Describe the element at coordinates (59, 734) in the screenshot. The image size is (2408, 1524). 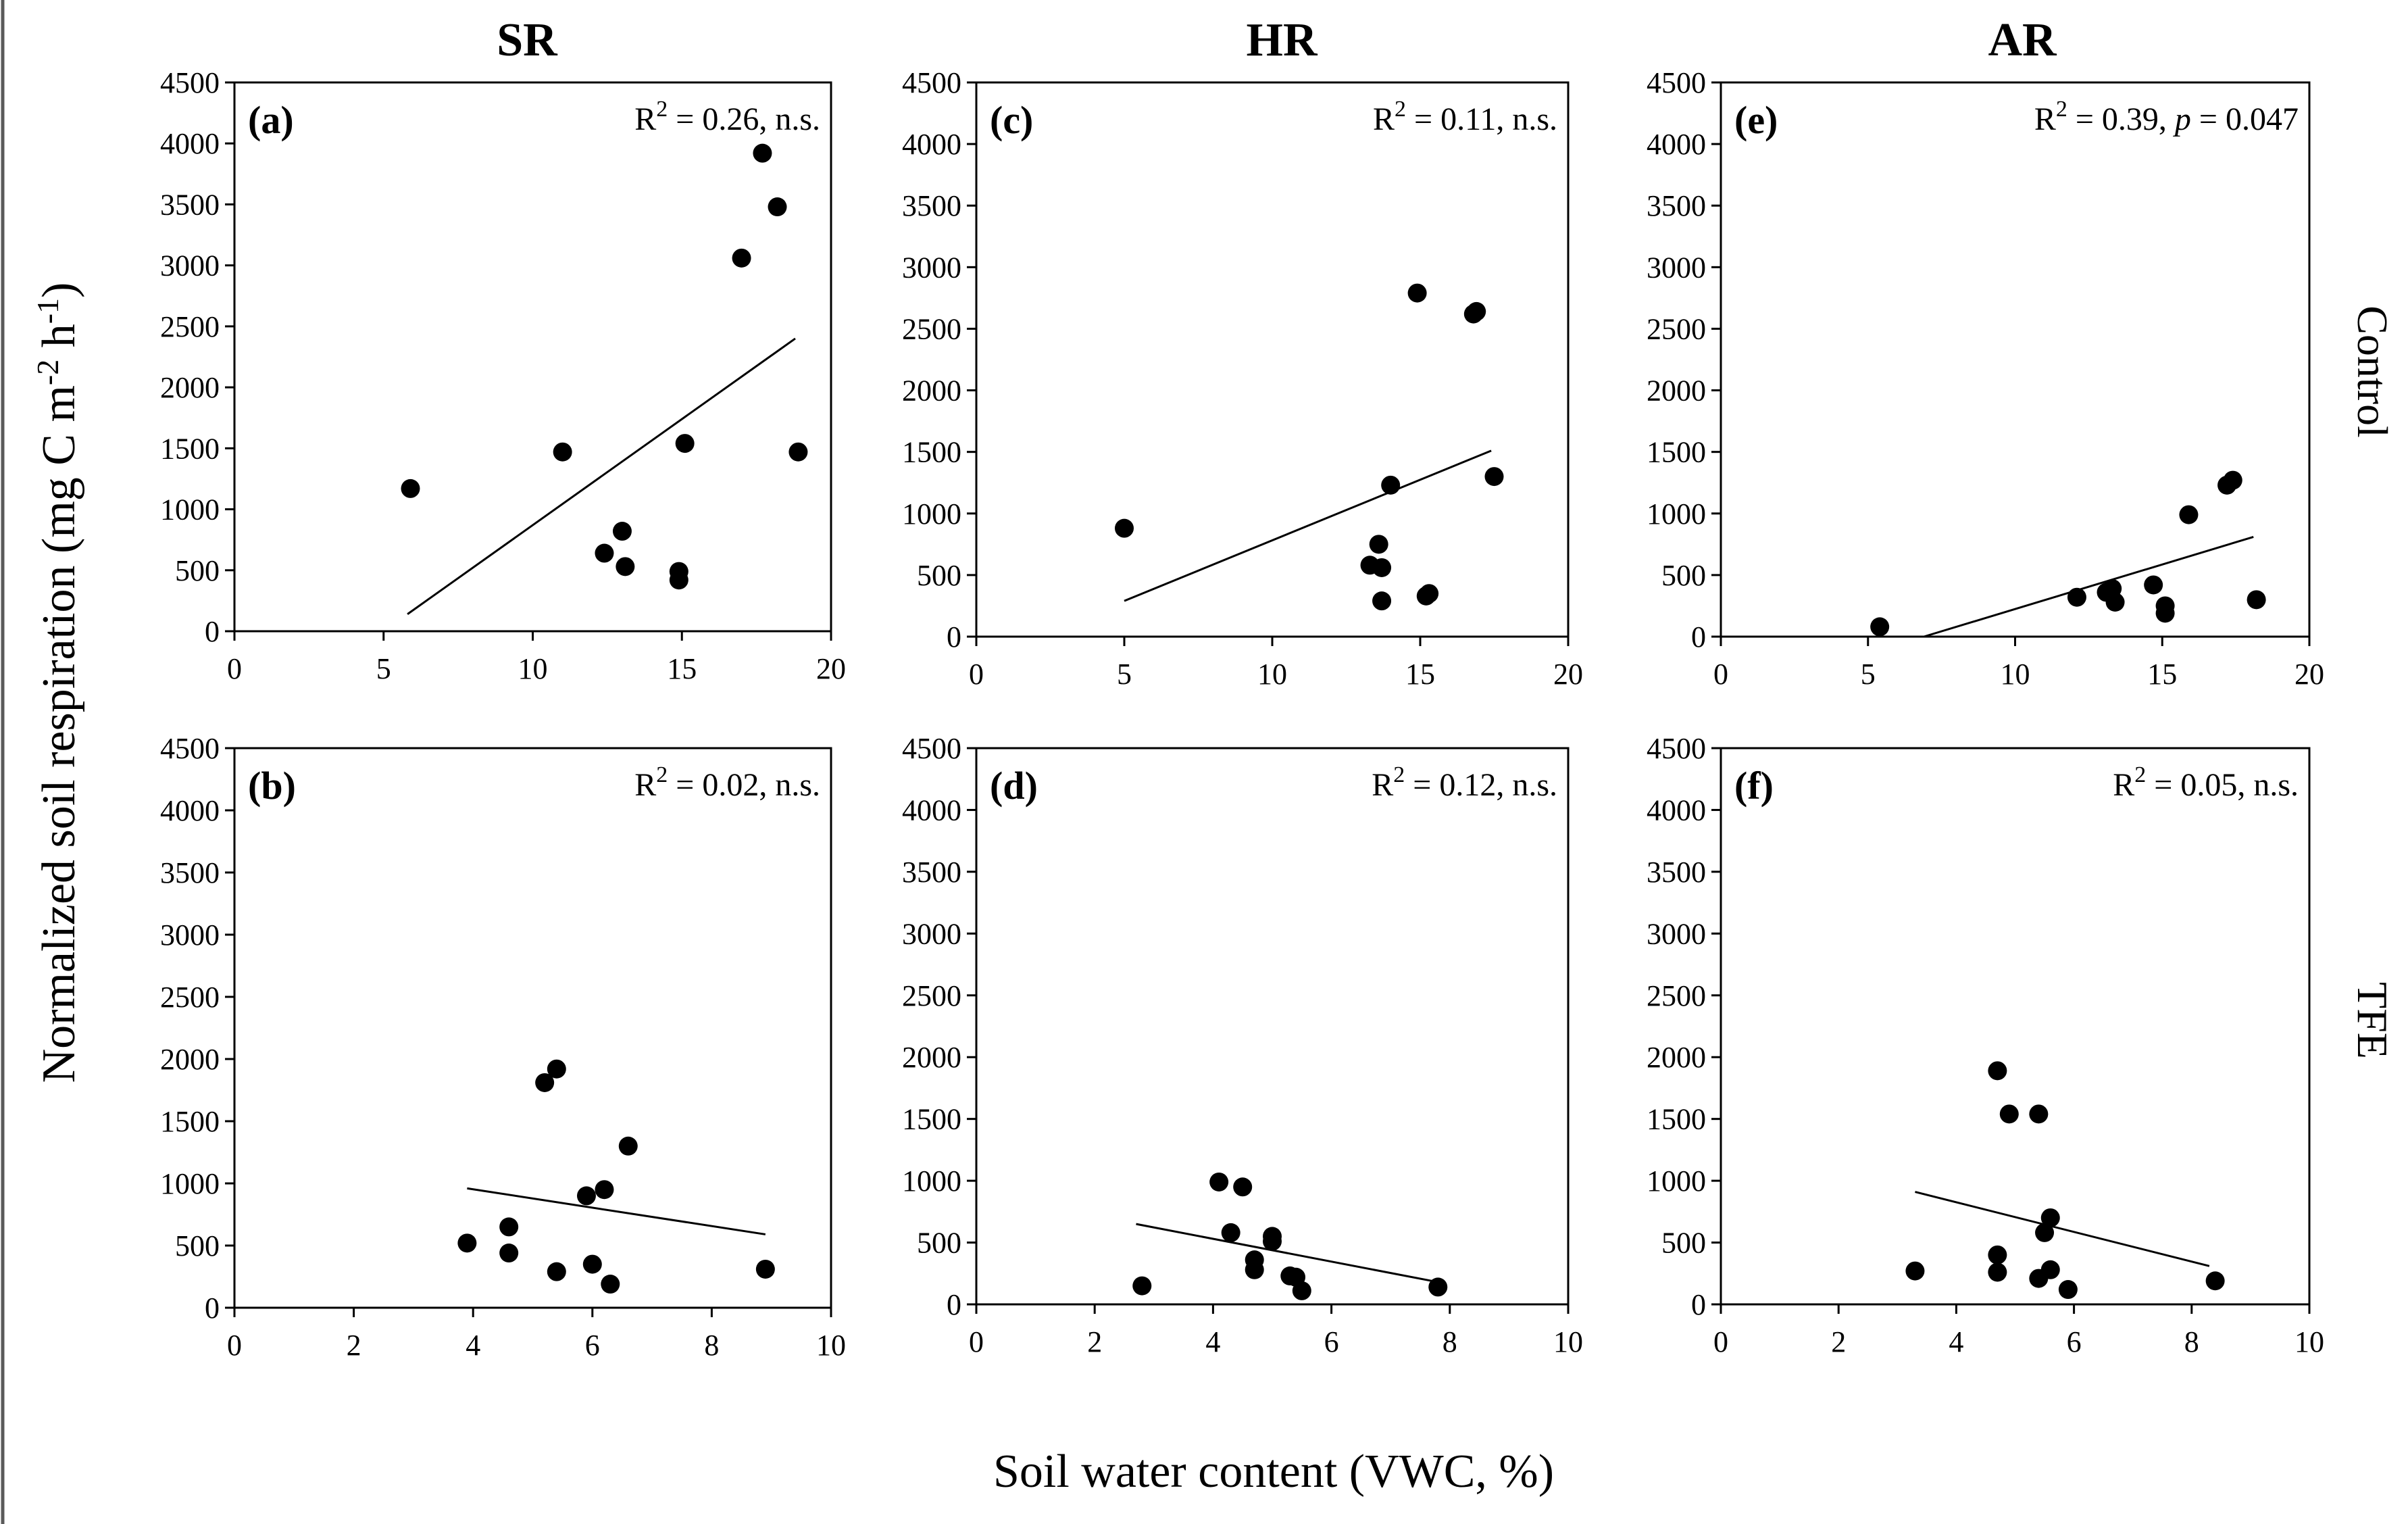
I see `y-axis-label-part1: Normalized soil respiration (mg C m` at that location.